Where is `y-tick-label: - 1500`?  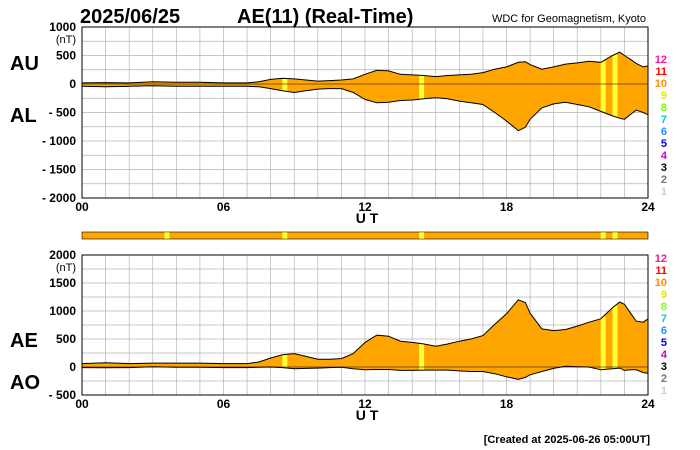
y-tick-label: - 1500 is located at coordinates (59, 170).